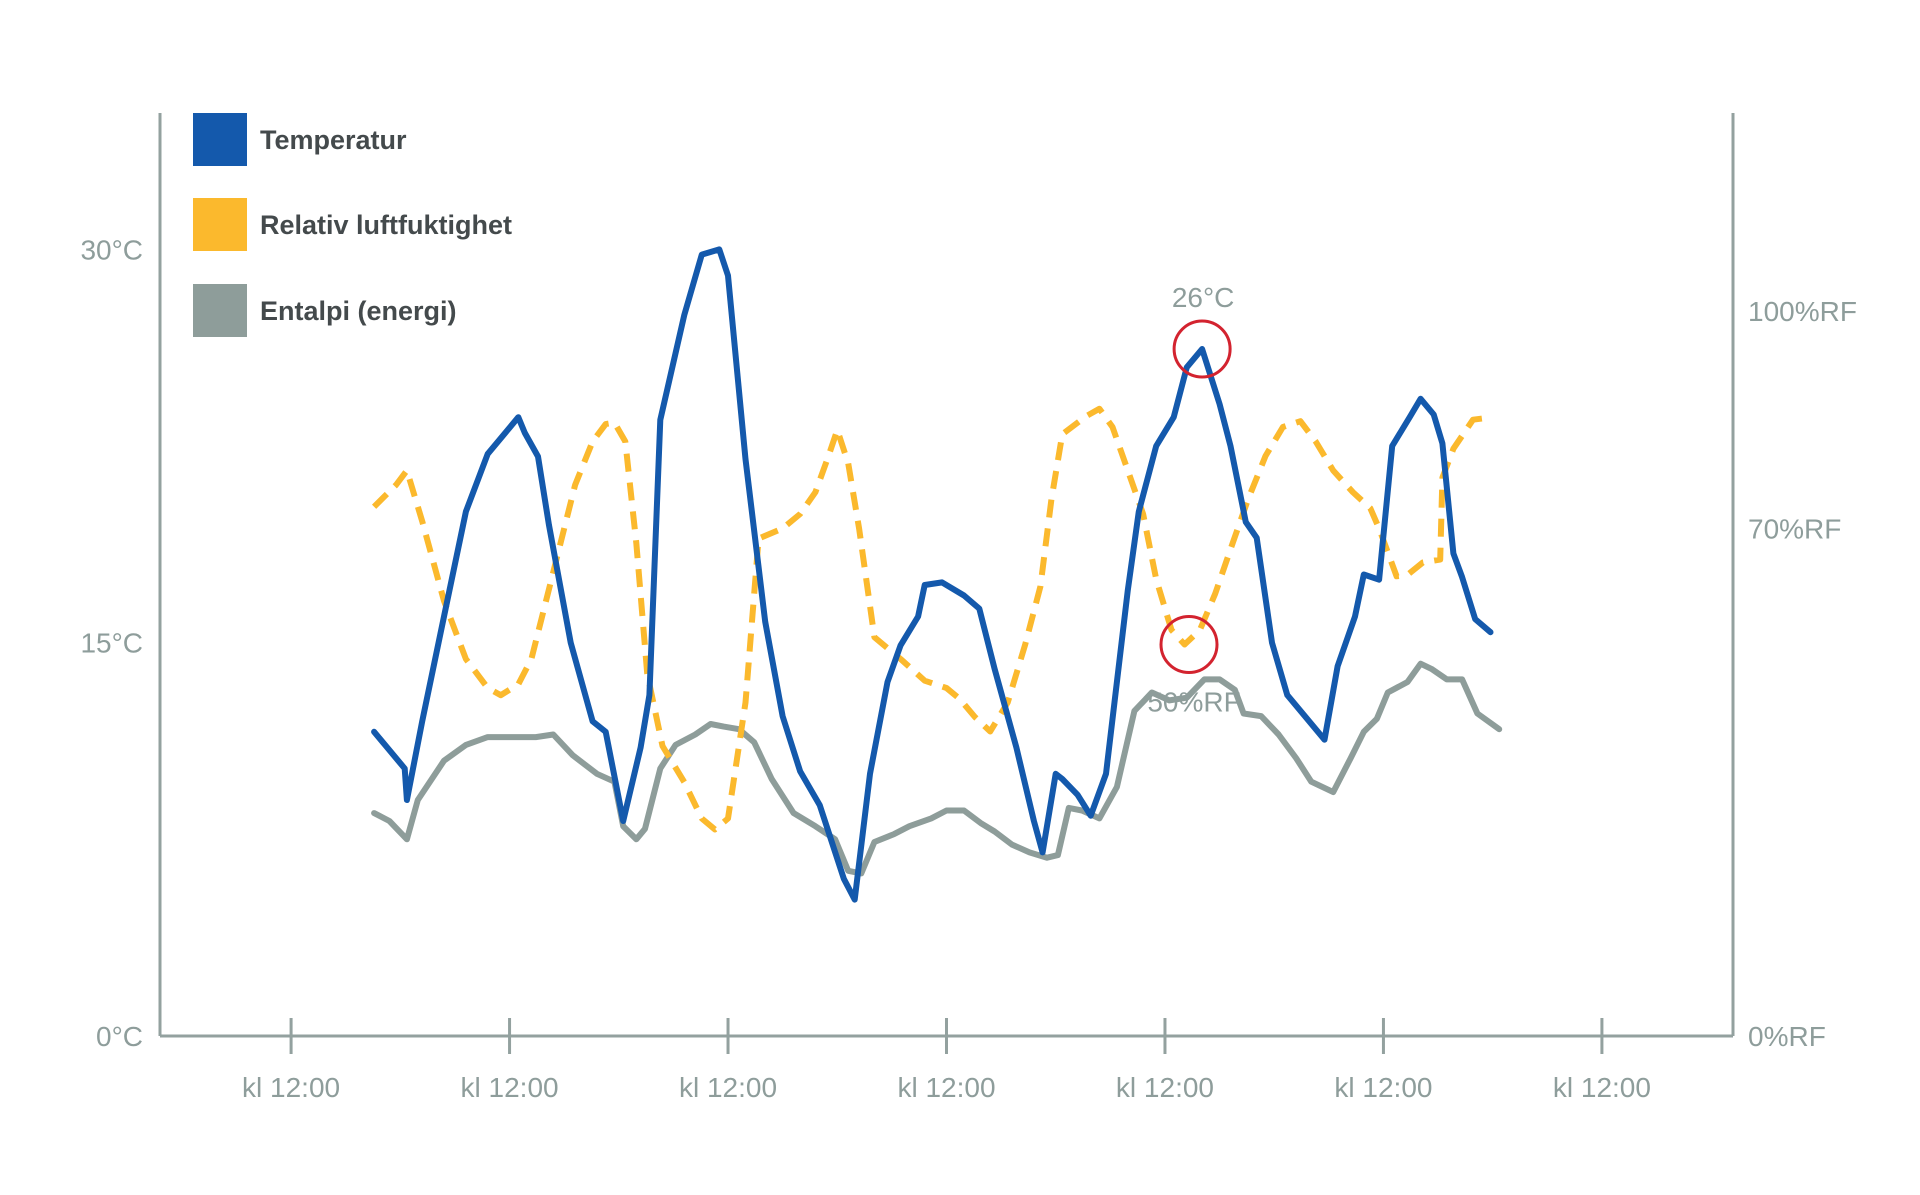 The height and width of the screenshot is (1195, 1920). Describe the element at coordinates (1193, 701) in the screenshot. I see `annotation-label: 50%RF` at that location.